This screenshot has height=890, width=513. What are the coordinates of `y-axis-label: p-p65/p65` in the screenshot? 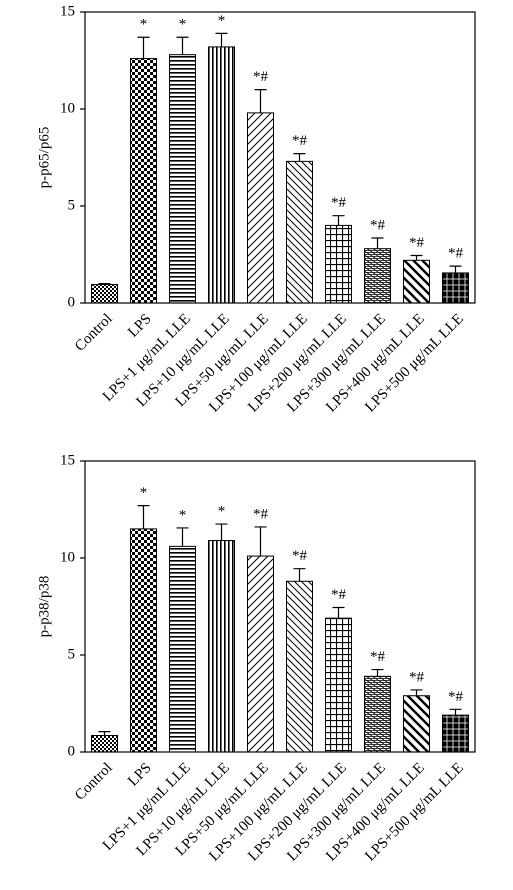 It's located at (44, 158).